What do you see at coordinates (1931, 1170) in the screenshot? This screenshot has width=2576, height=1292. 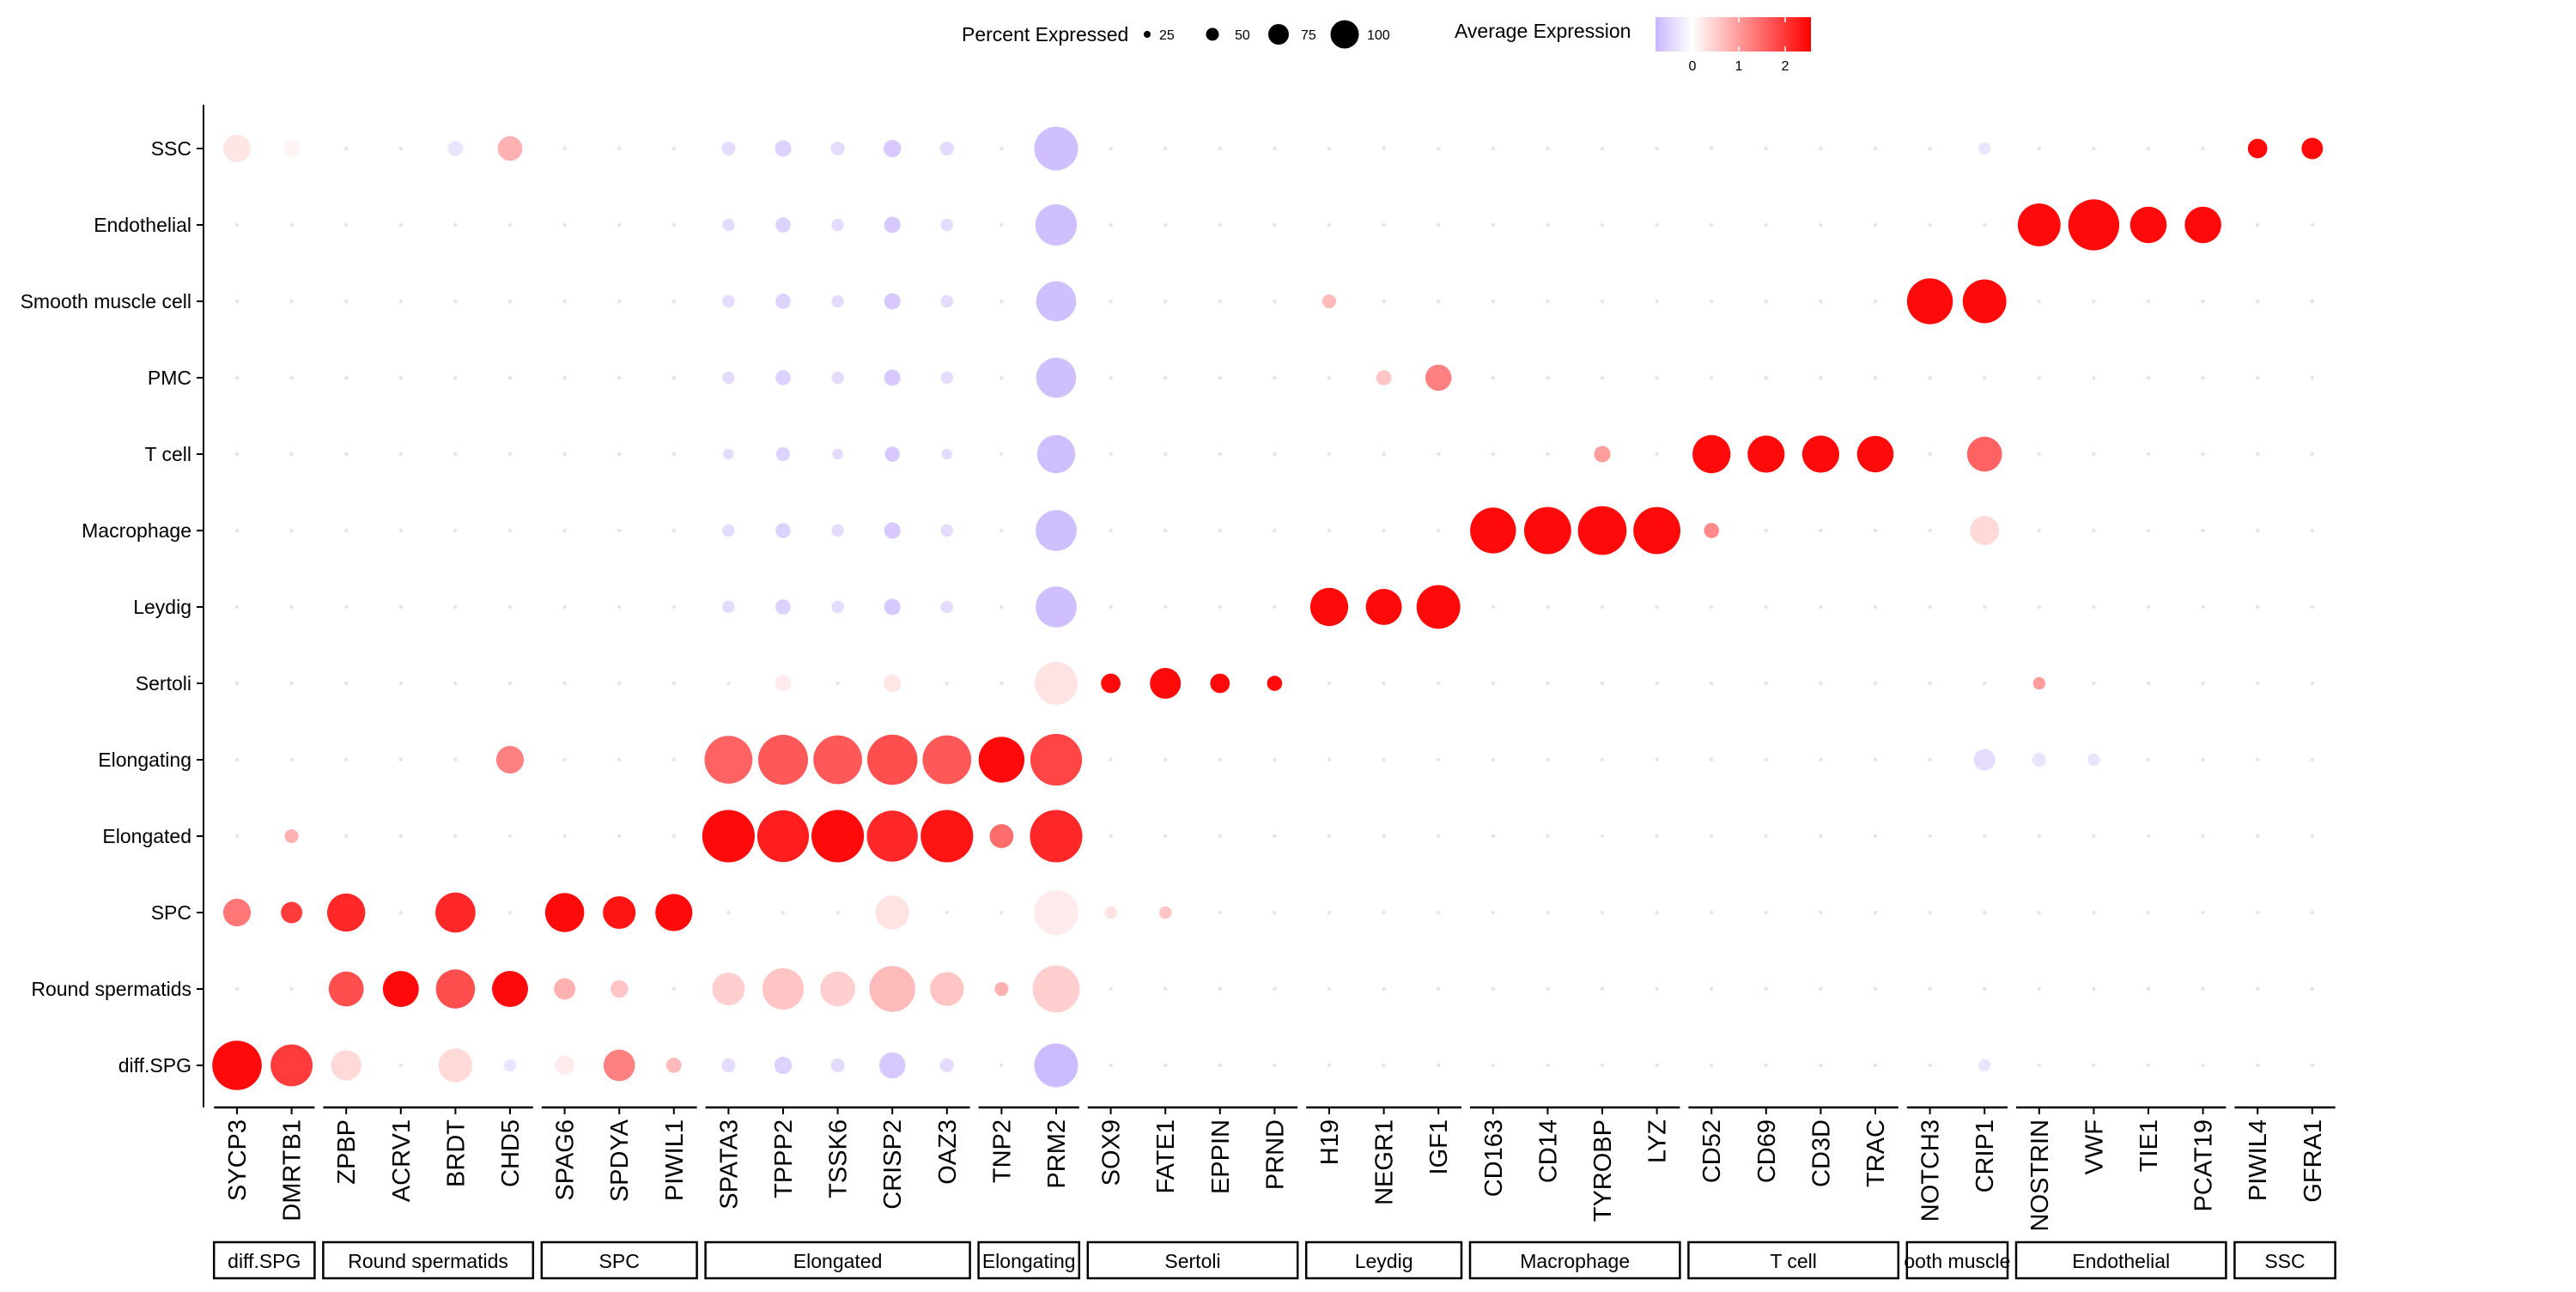 I see `x-tick-label: NOTCH3` at bounding box center [1931, 1170].